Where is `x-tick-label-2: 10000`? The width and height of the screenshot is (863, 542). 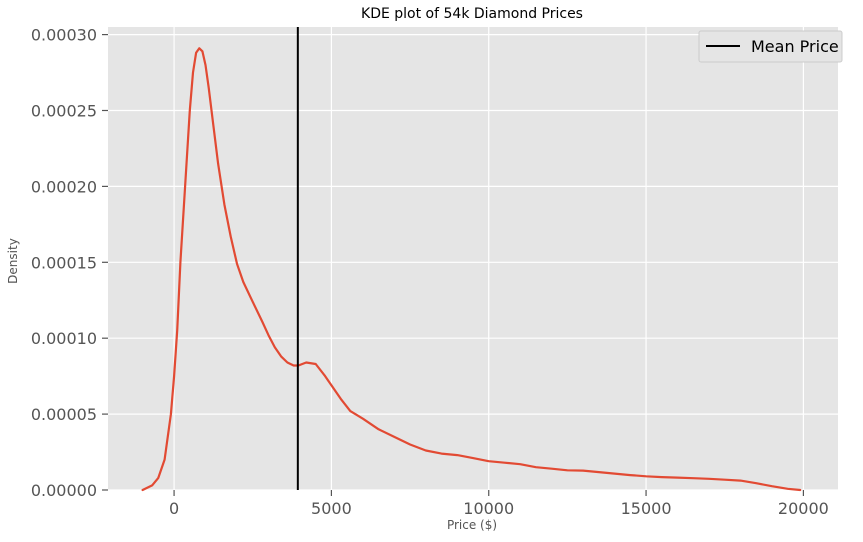
x-tick-label-2: 10000 is located at coordinates (488, 508).